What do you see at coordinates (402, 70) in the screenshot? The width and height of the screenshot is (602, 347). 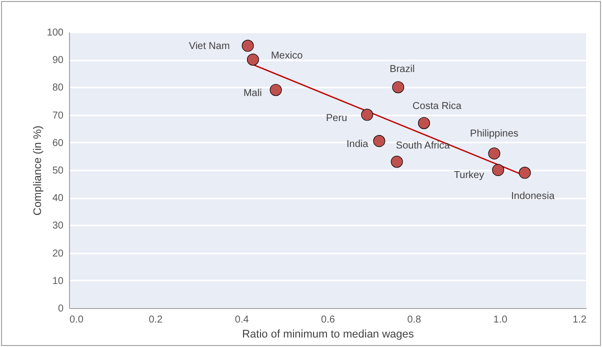 I see `annotation: Brazil` at bounding box center [402, 70].